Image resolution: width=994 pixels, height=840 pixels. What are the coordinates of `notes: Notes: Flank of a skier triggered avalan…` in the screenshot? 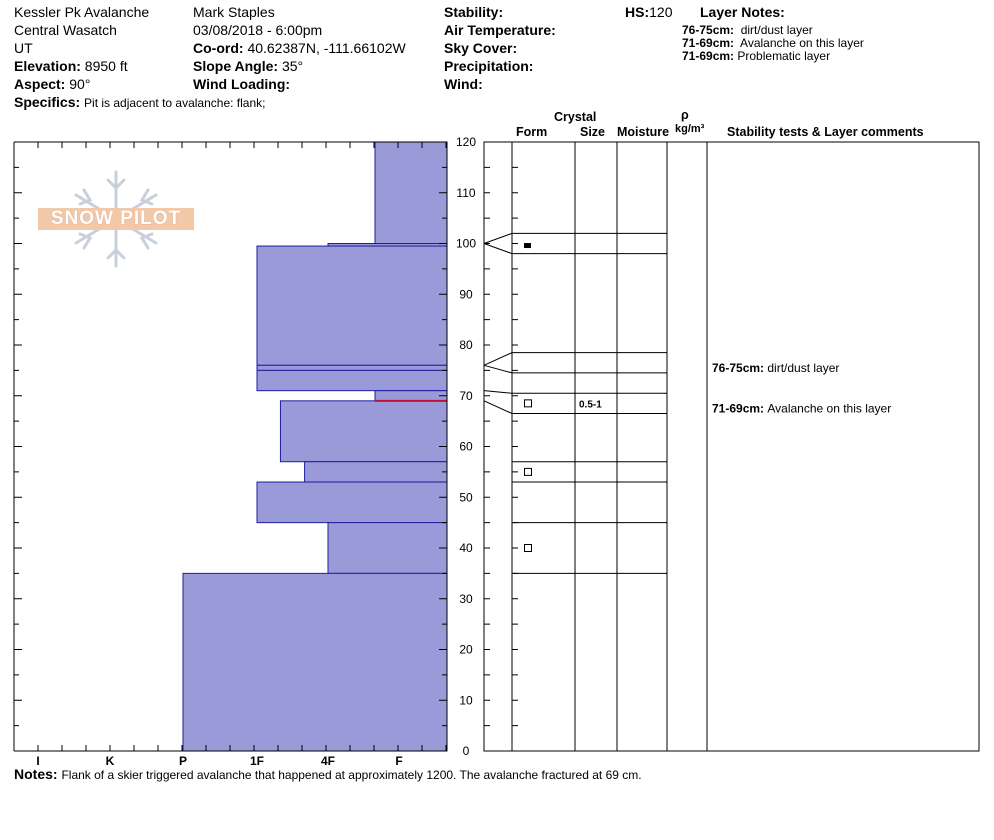 It's located at (328, 774).